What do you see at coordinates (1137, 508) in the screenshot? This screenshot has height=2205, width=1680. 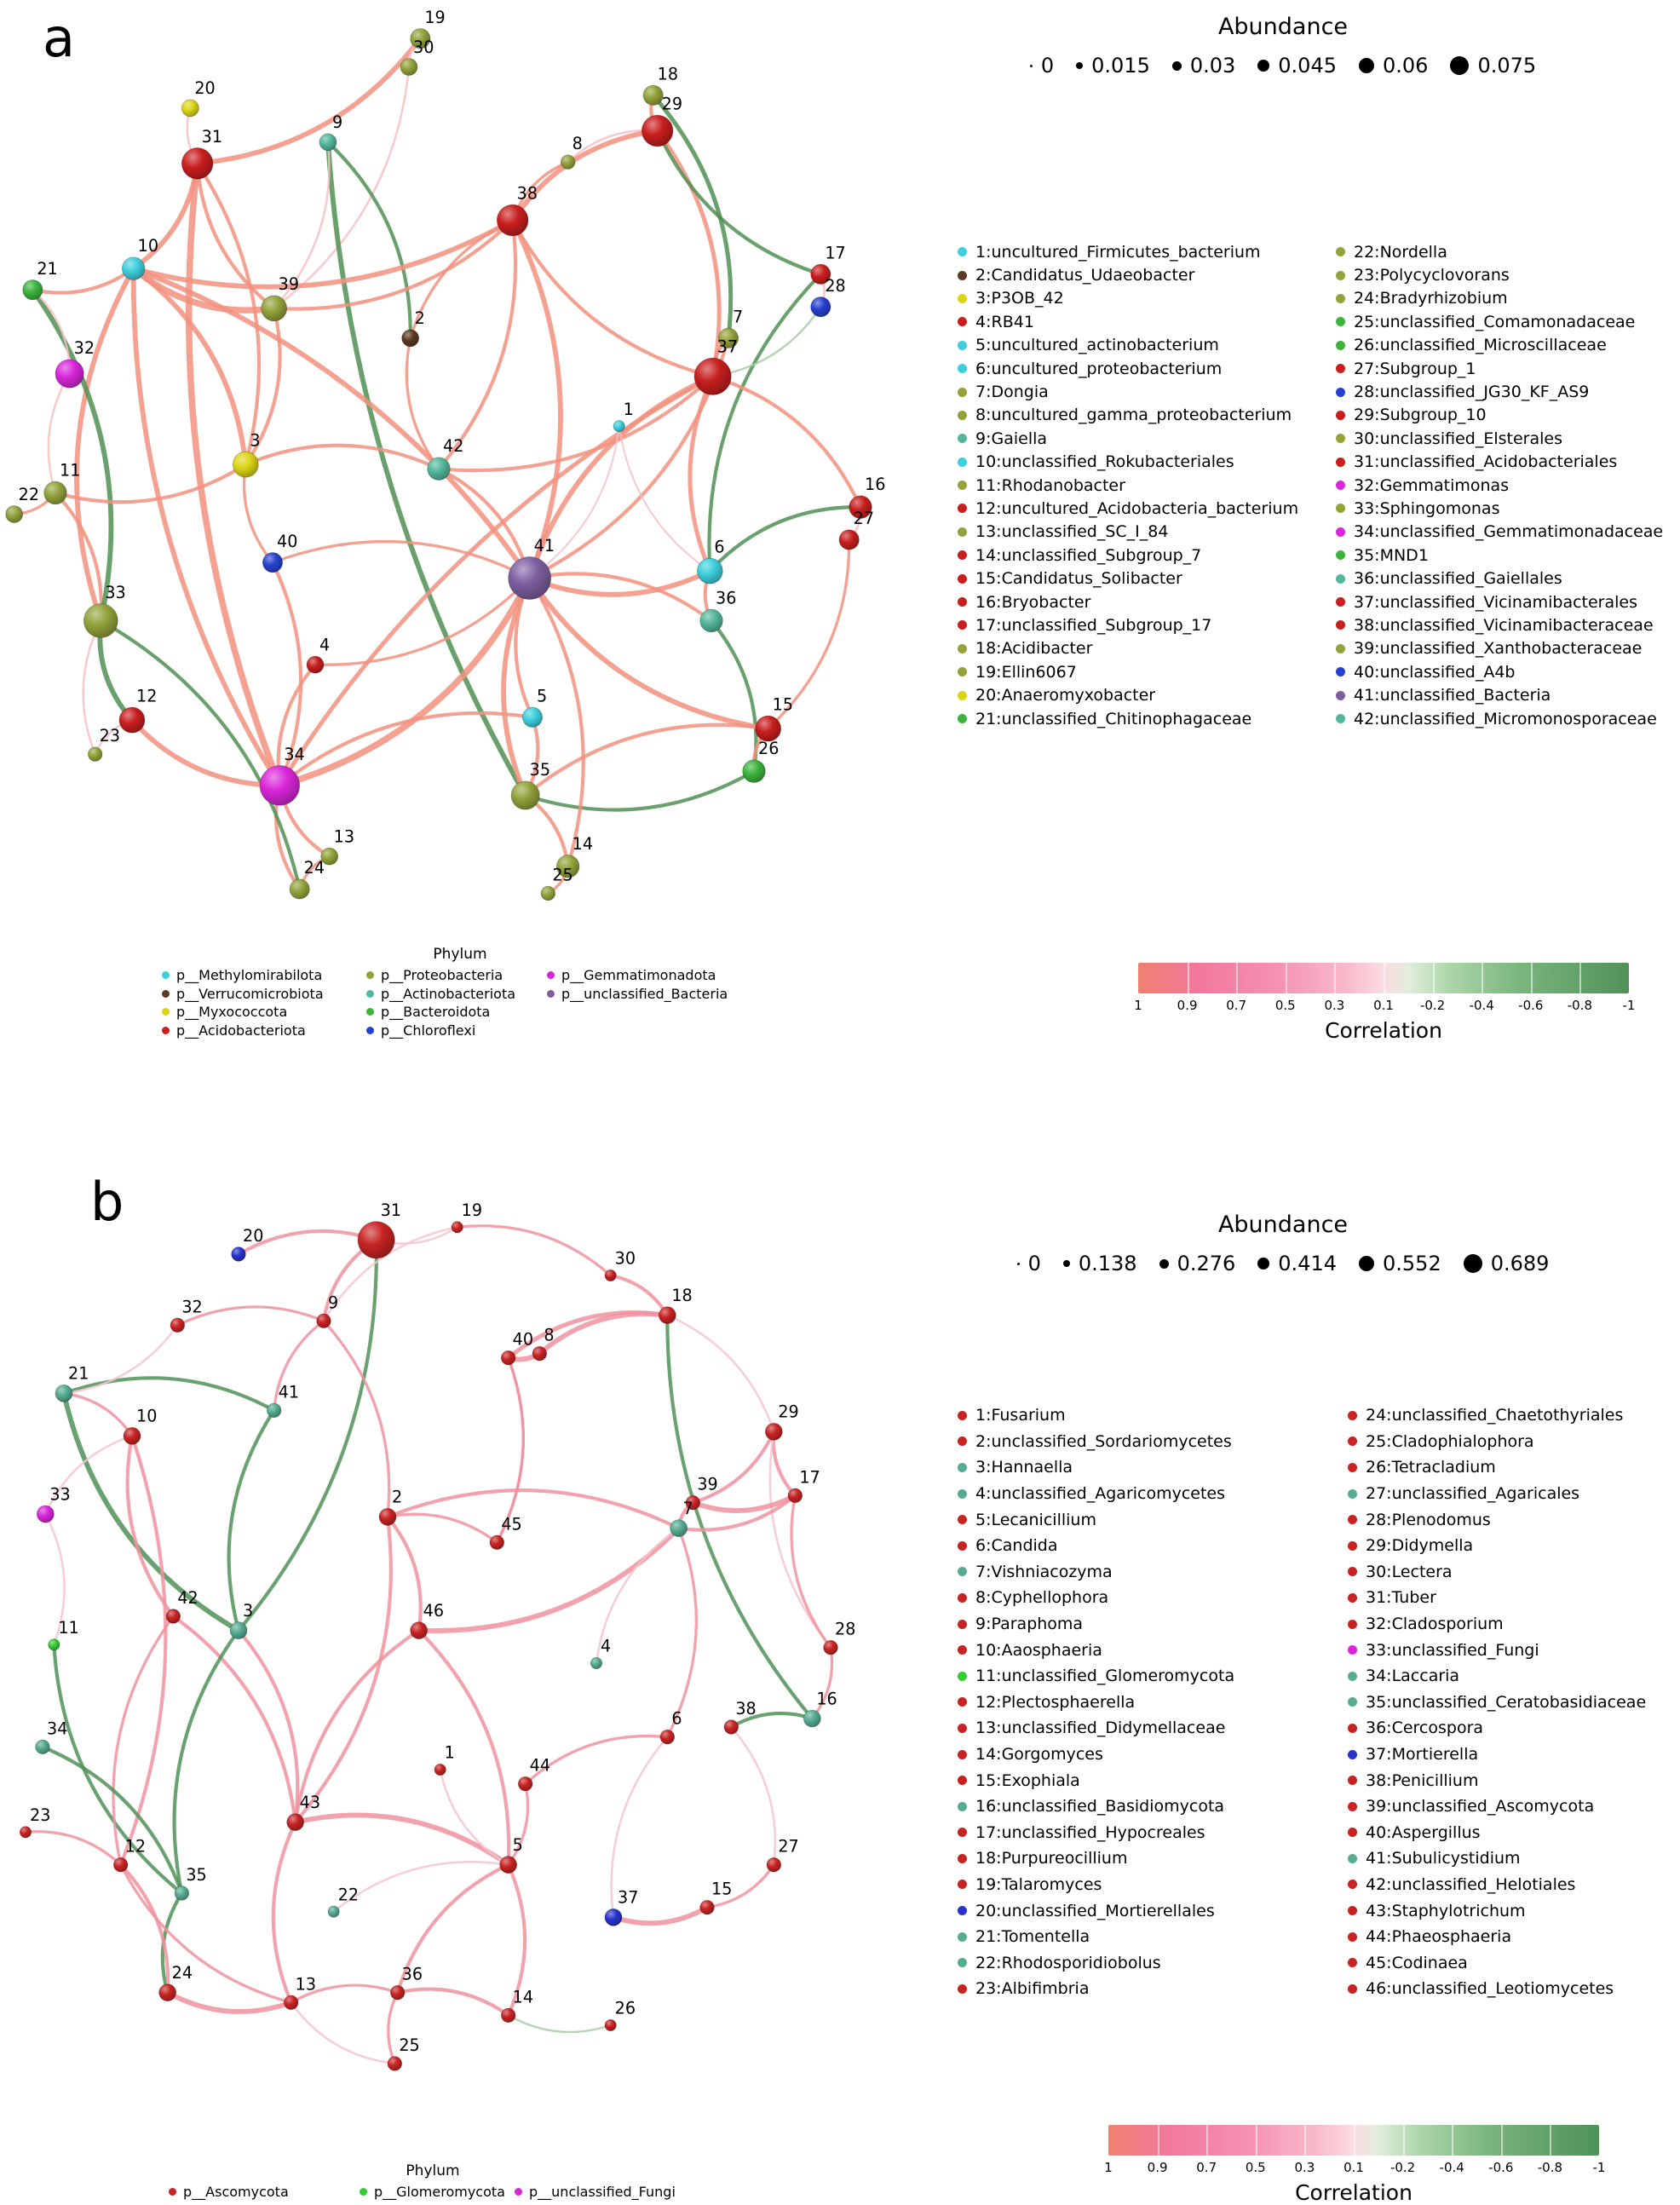 I see `legend-label: 12:uncultured_Acidobacteria_bacterium` at bounding box center [1137, 508].